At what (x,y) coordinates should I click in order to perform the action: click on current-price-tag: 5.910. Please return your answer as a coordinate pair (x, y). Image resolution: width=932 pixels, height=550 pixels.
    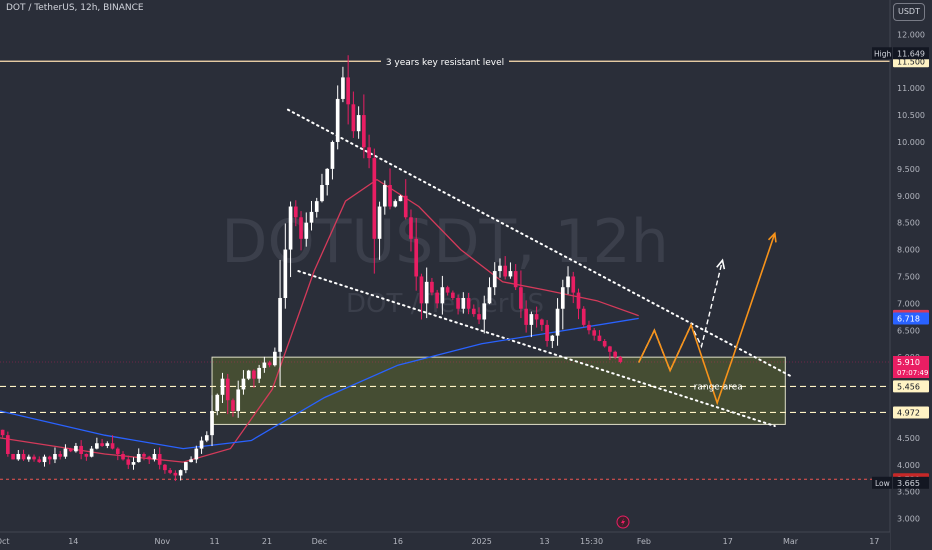
    Looking at the image, I should click on (908, 362).